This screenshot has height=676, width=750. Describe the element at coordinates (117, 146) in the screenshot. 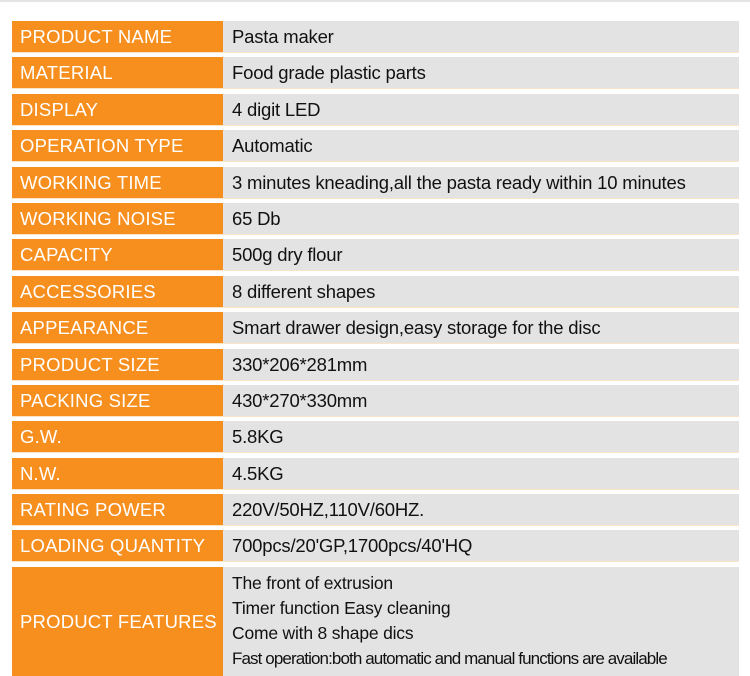

I see `spec-label: OPERATION TYPE` at that location.